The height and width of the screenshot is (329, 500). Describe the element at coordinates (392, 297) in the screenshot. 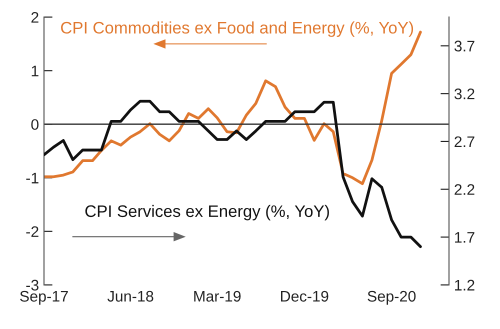

I see `x-tick-label: Sep-20` at that location.